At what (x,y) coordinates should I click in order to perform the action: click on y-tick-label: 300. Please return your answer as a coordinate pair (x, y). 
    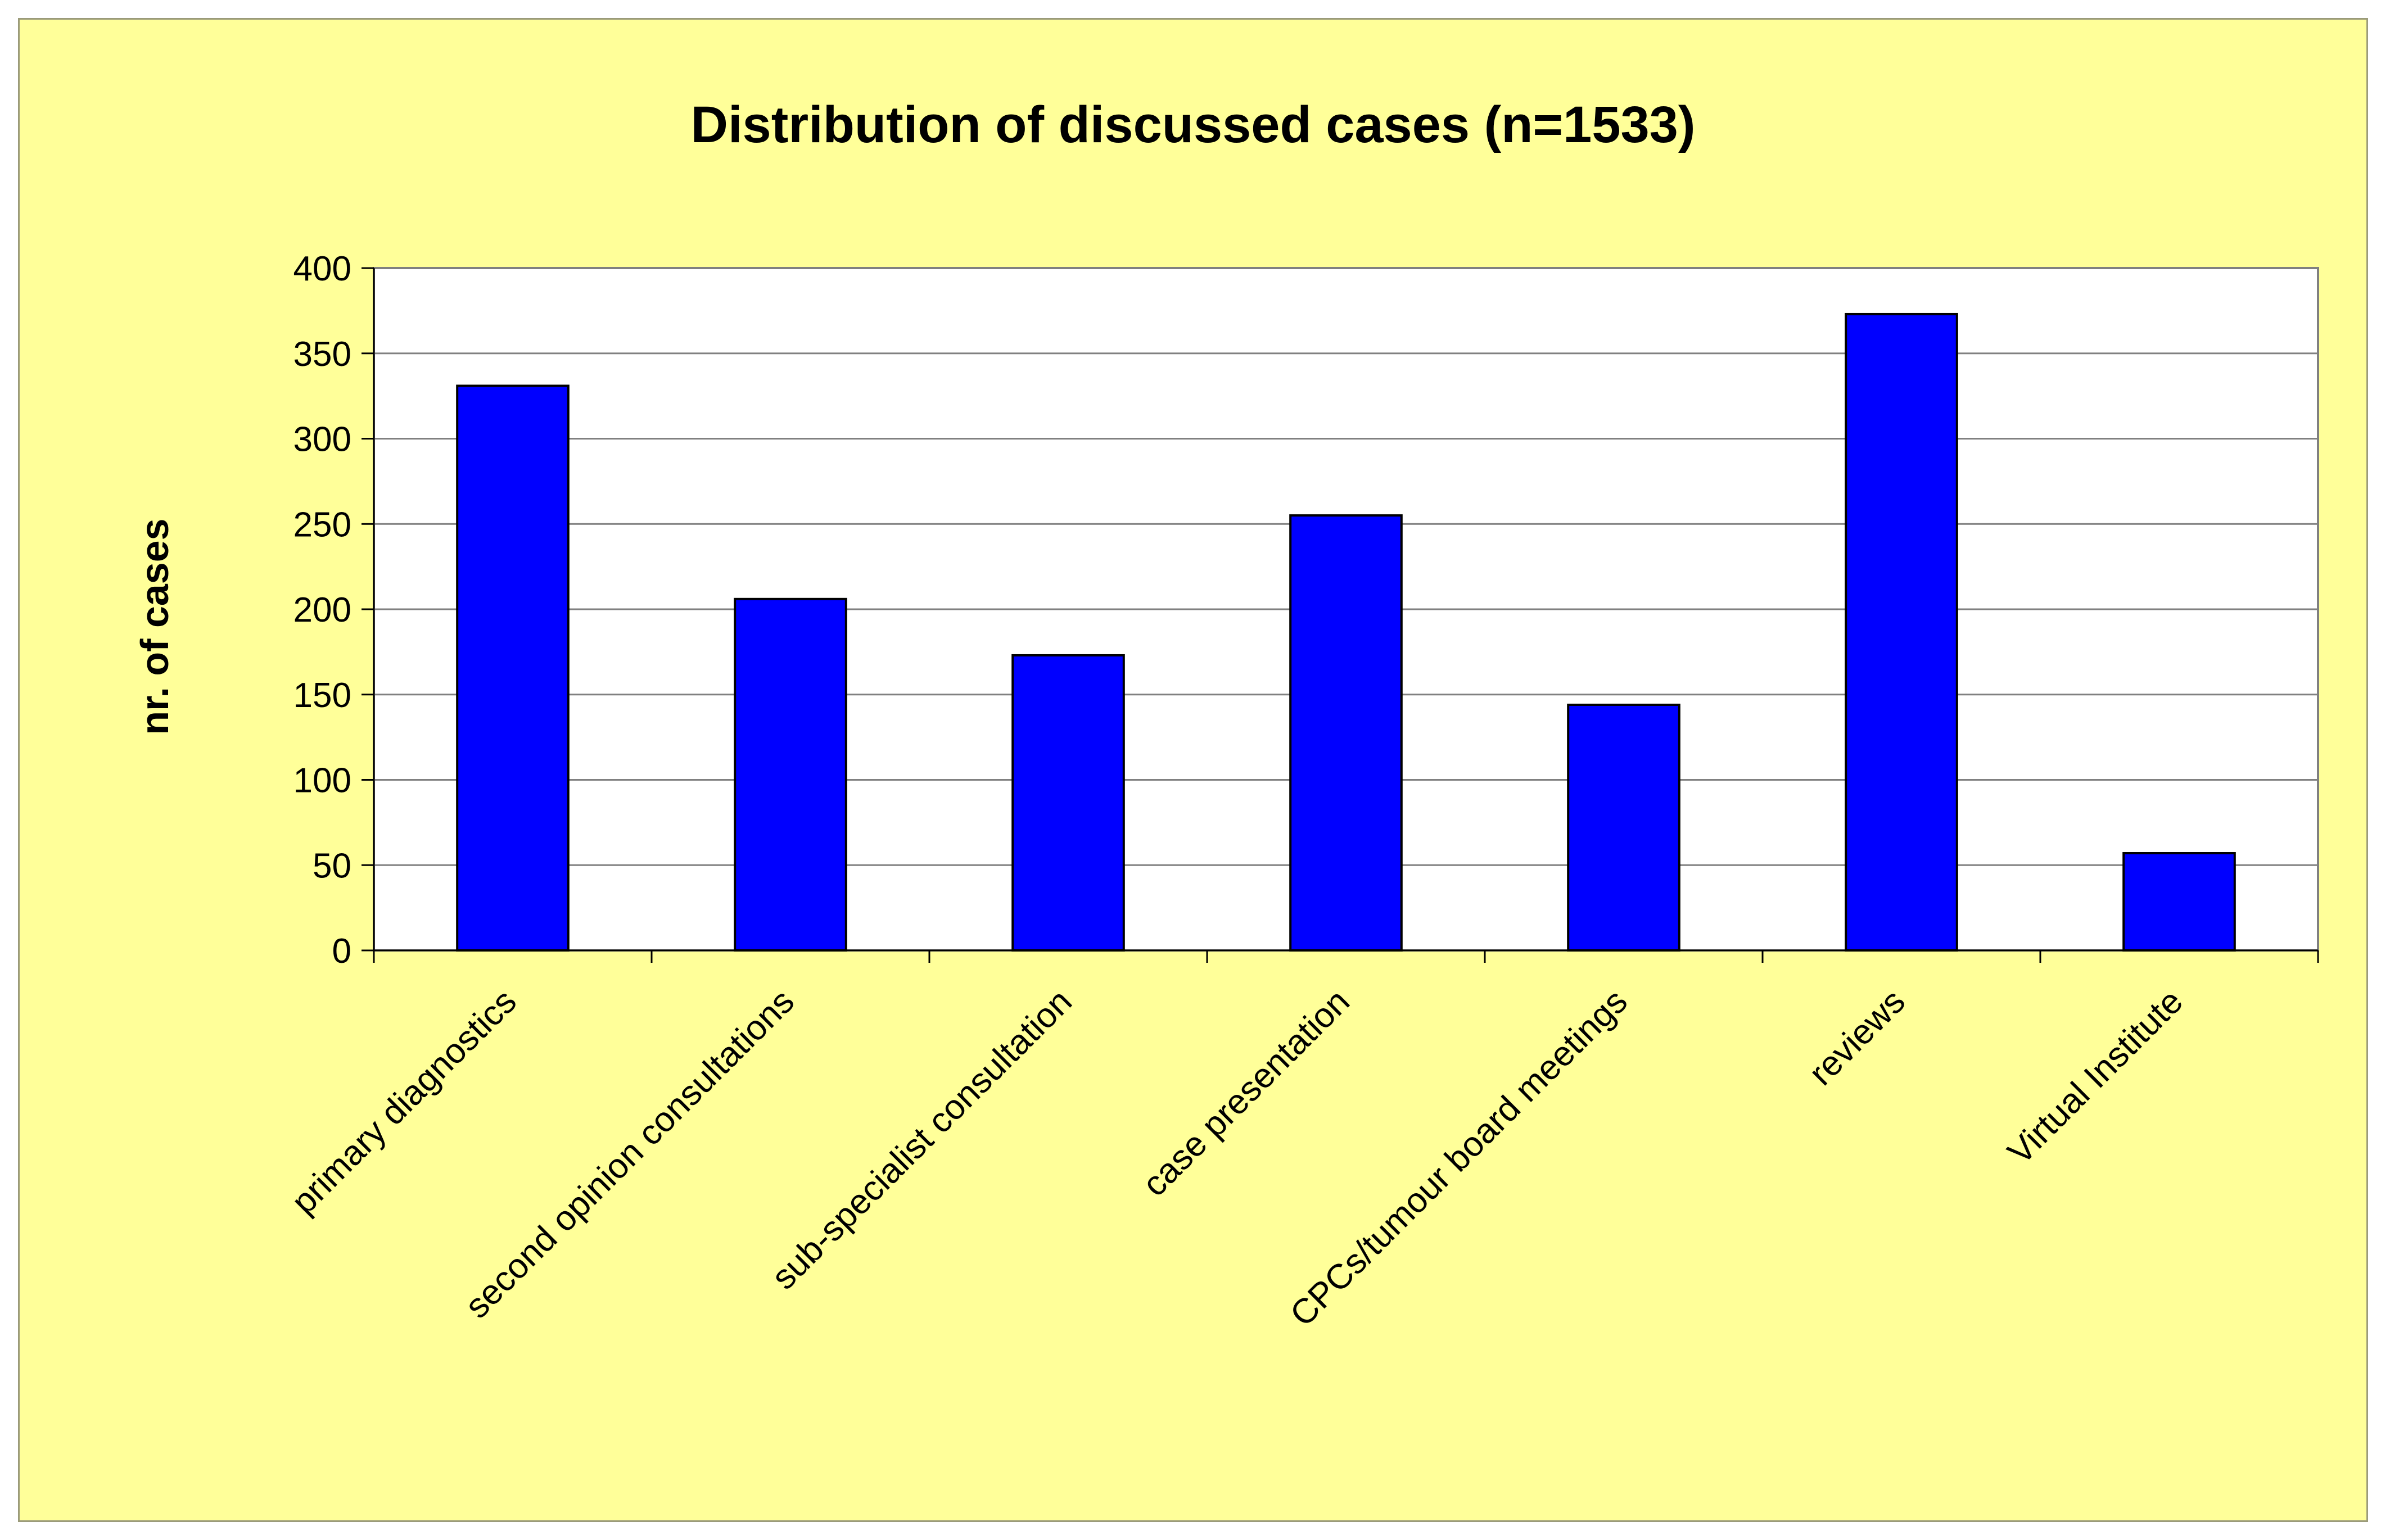
    Looking at the image, I should click on (322, 439).